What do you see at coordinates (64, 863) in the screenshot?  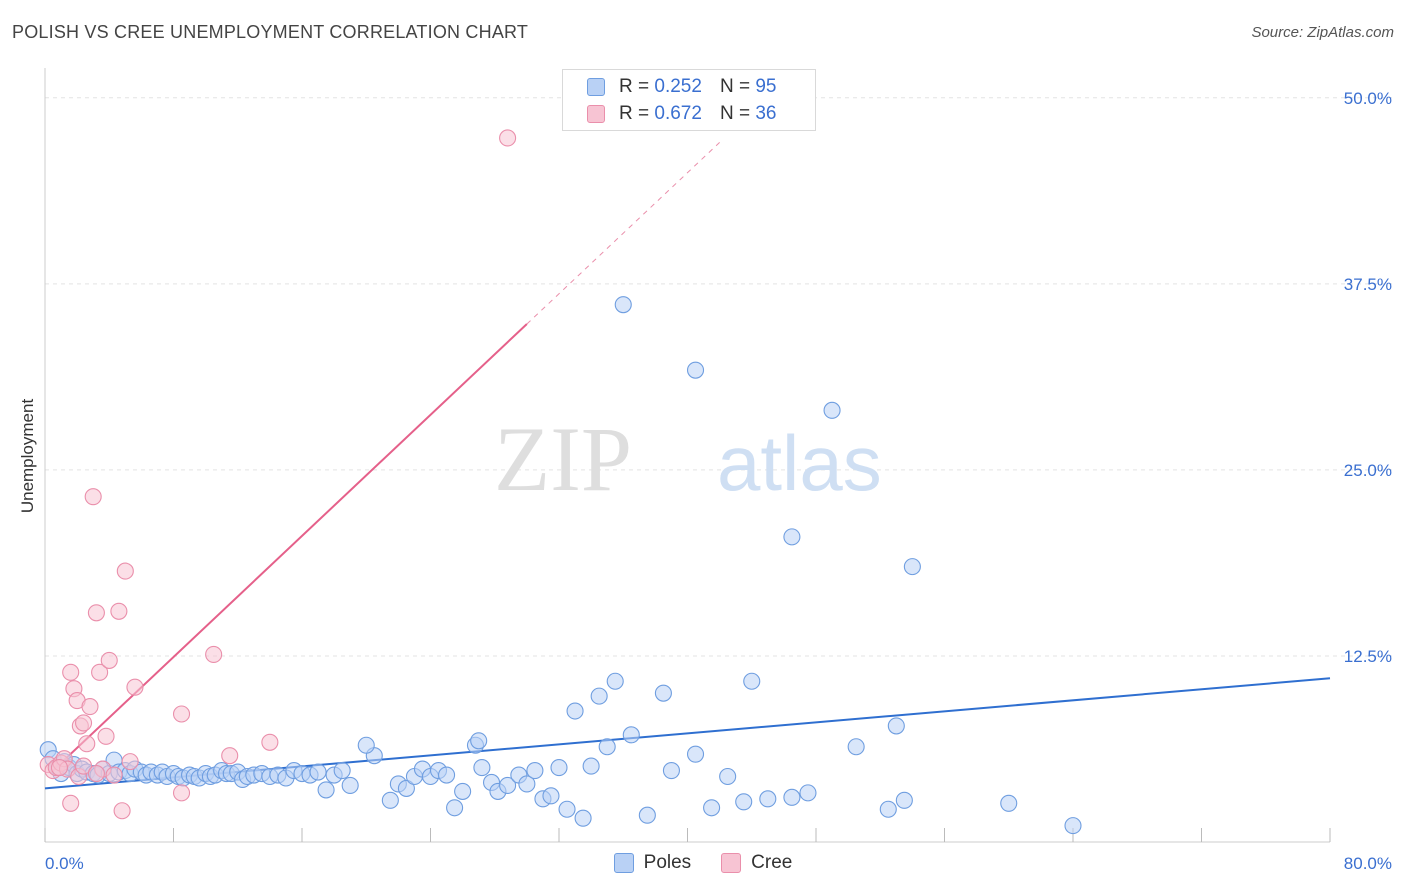 I see `x-tick-label: 0.0%` at bounding box center [64, 863].